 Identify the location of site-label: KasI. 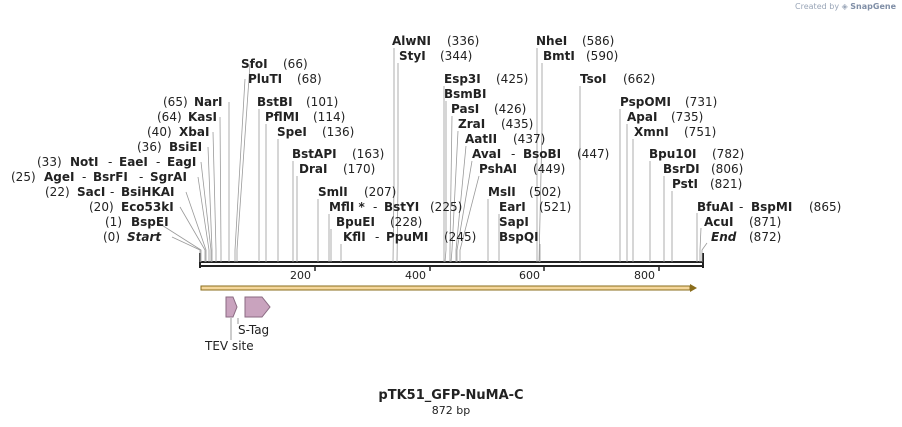
(202, 117).